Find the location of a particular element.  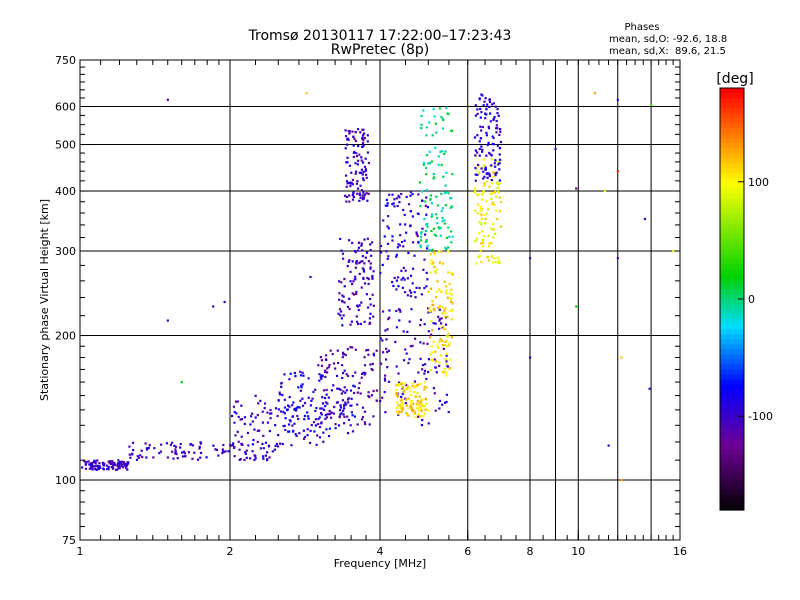

y-tick-label: 200 is located at coordinates (65, 336).